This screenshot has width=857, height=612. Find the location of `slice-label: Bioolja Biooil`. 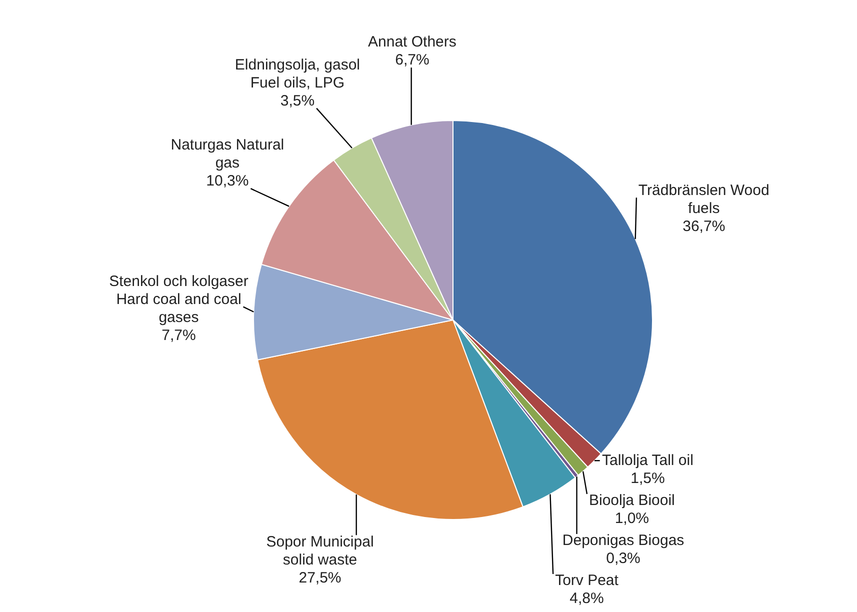

slice-label: Bioolja Biooil is located at coordinates (631, 501).